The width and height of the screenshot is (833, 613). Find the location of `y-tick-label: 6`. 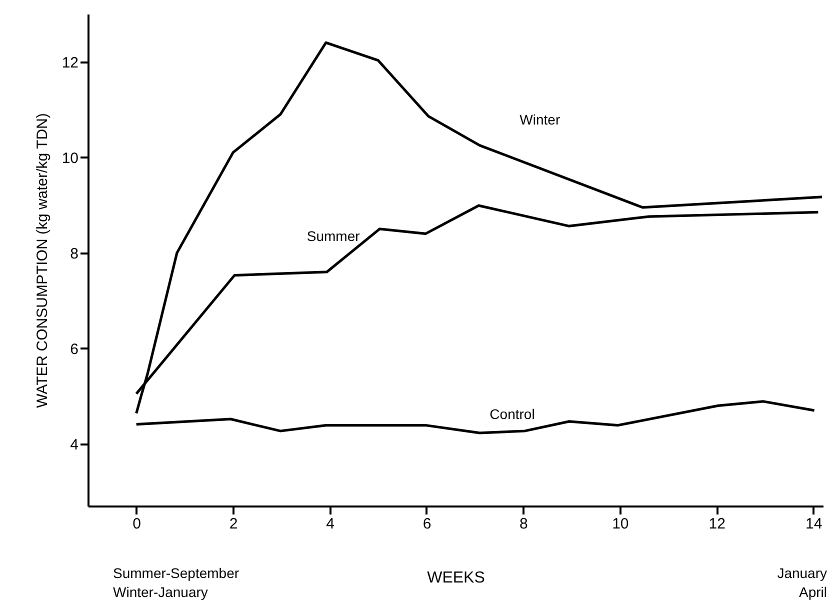

y-tick-label: 6 is located at coordinates (74, 349).